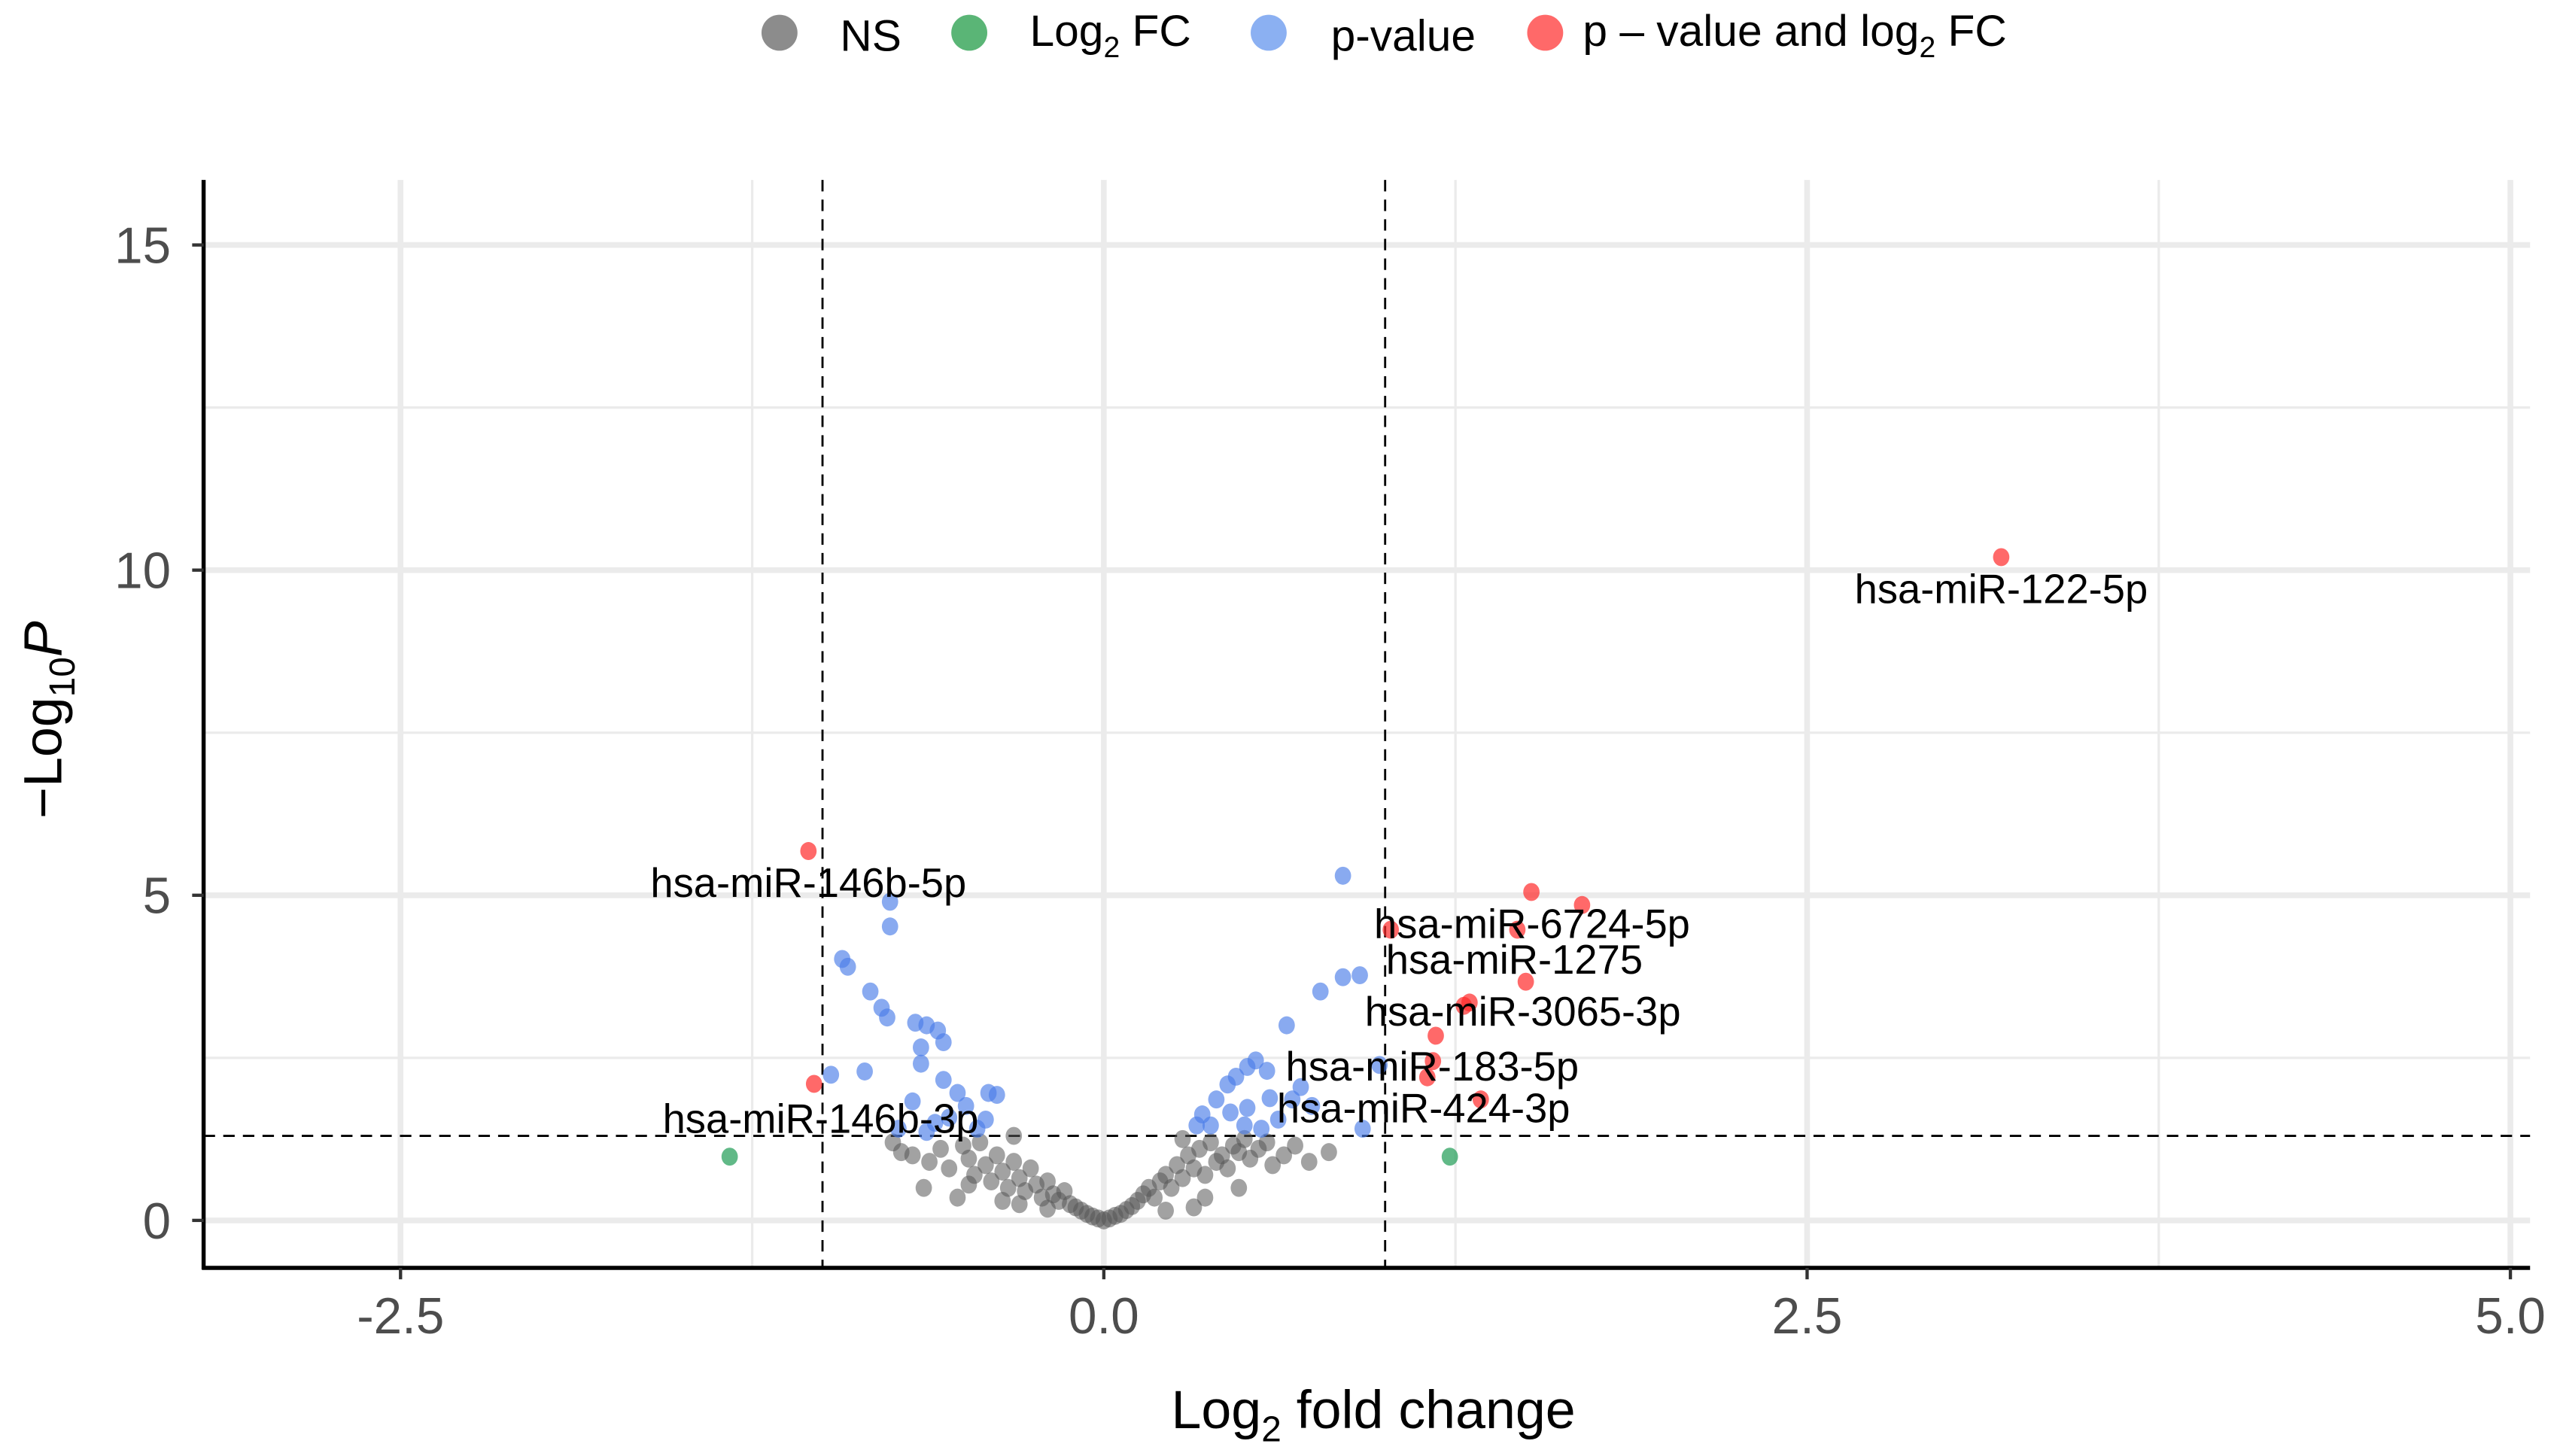 The height and width of the screenshot is (1456, 2557). Describe the element at coordinates (1514, 960) in the screenshot. I see `point-label: hsa-miR-1275` at that location.